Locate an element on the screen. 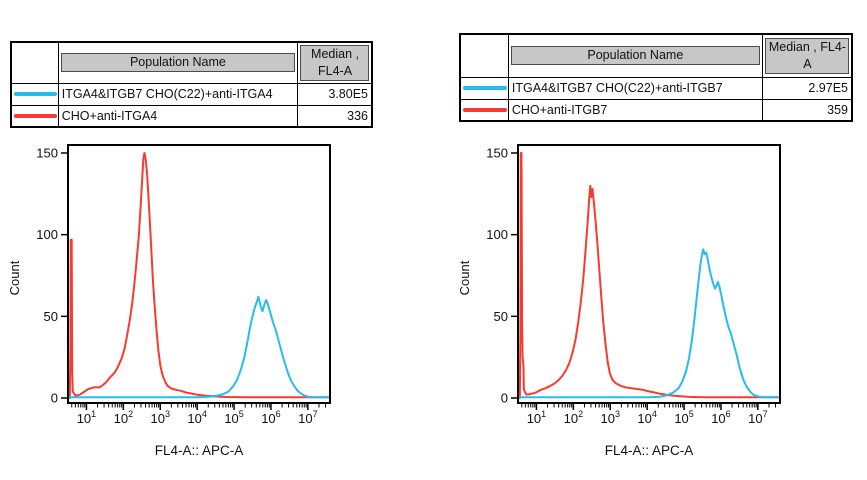 Image resolution: width=867 pixels, height=480 pixels. population-name: ITGA4&ITGB7 CHO(C22)+anti-ITGA4 is located at coordinates (178, 94).